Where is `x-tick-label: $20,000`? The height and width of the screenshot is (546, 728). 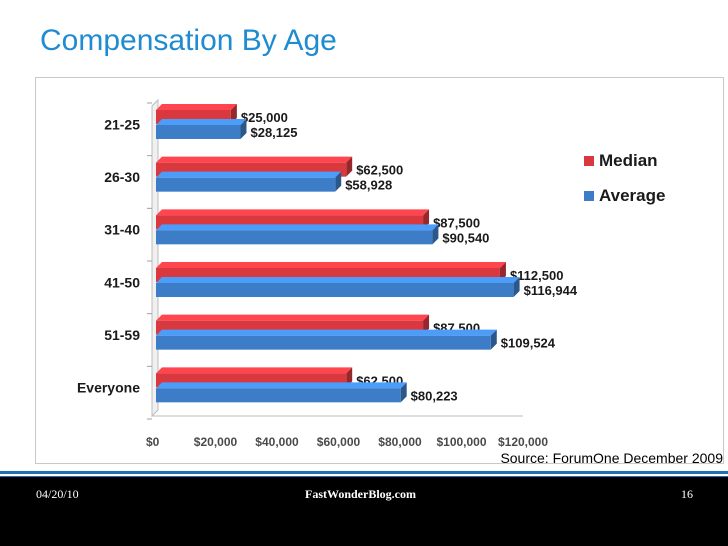 x-tick-label: $20,000 is located at coordinates (216, 442).